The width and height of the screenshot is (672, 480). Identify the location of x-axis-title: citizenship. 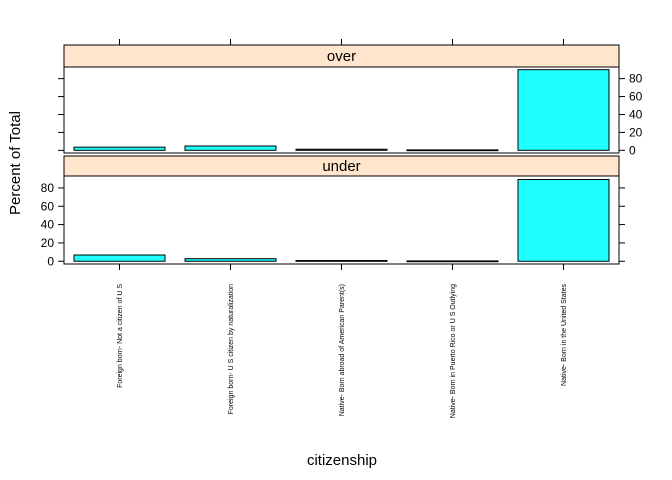
(342, 460).